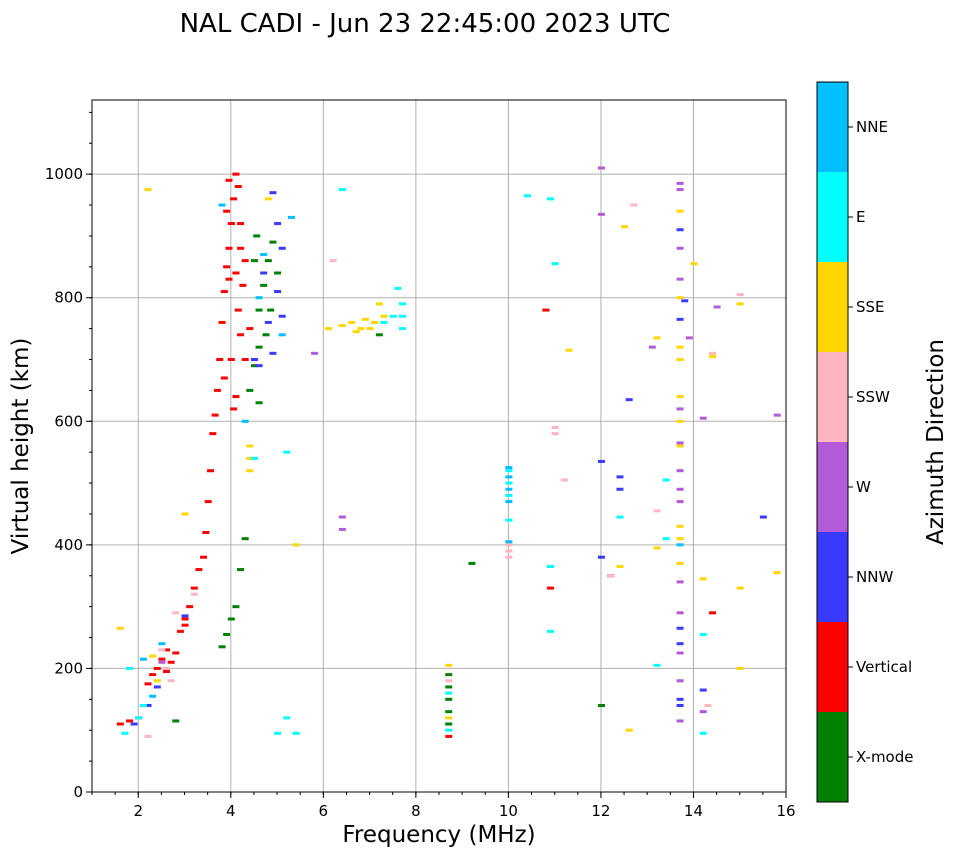 This screenshot has height=857, width=958. Describe the element at coordinates (68, 298) in the screenshot. I see `y-tick-label: 800` at that location.